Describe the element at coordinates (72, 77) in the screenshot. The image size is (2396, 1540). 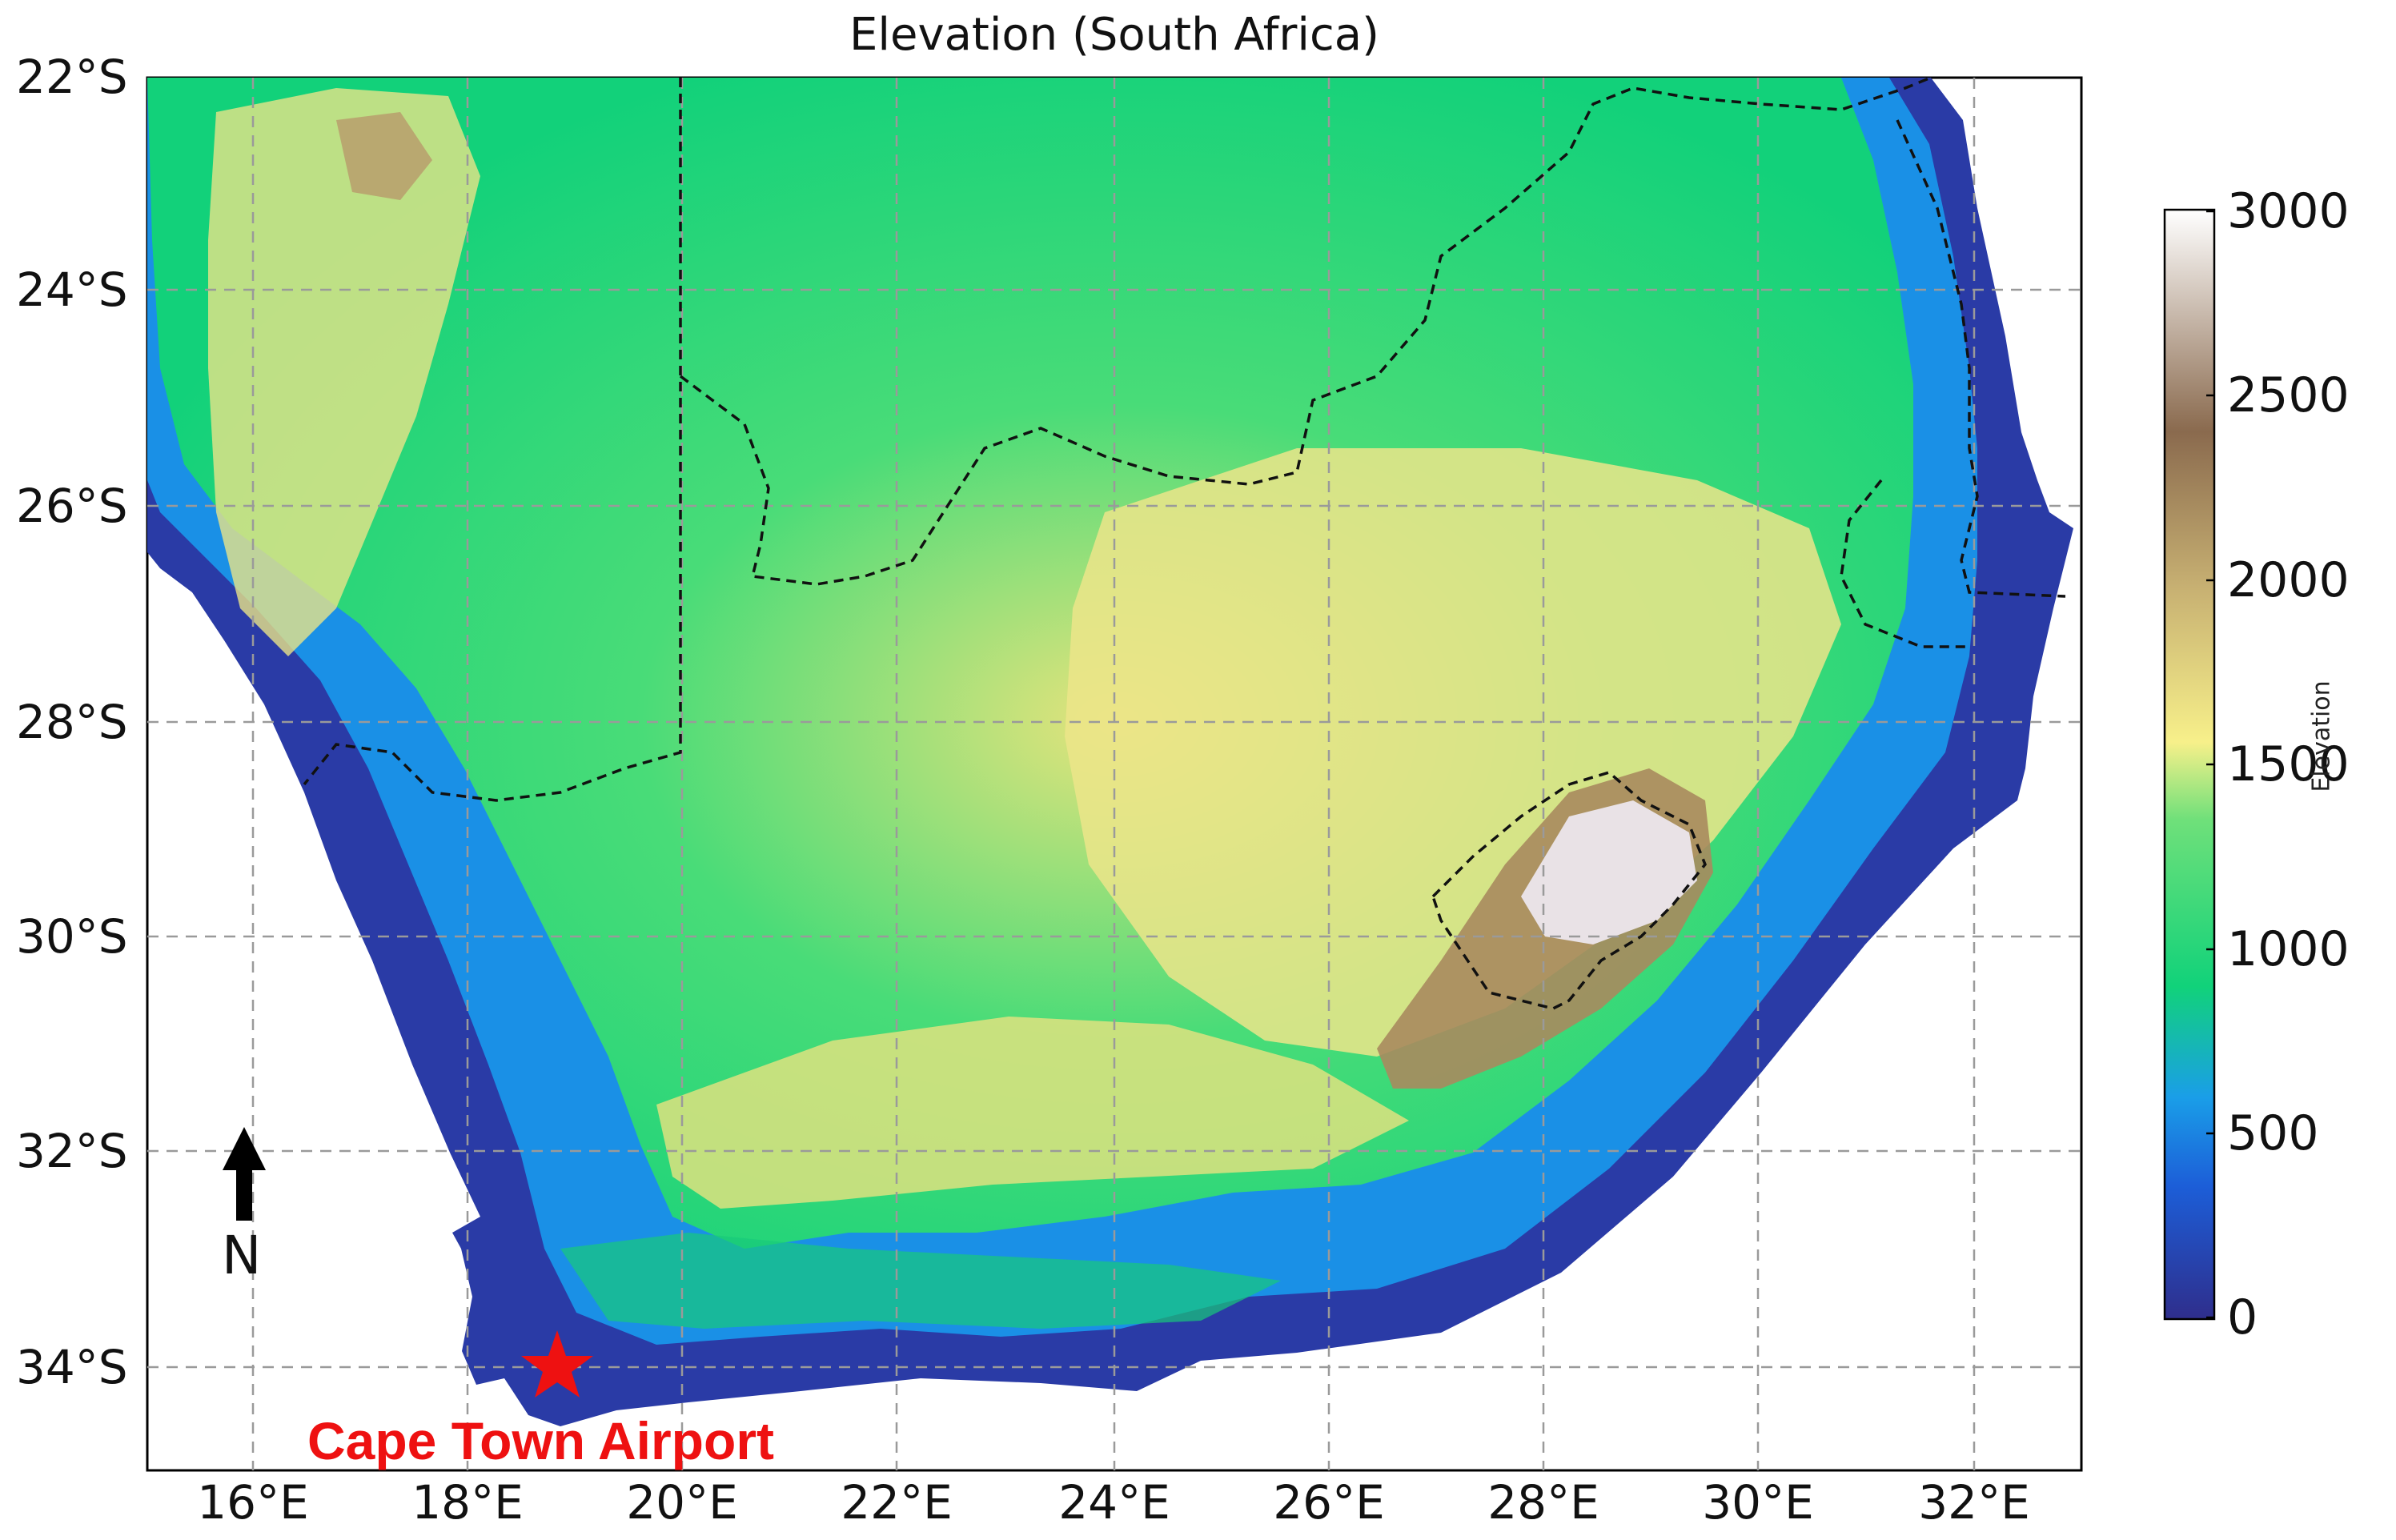
I see `lat-tick-22s: 22°S` at that location.